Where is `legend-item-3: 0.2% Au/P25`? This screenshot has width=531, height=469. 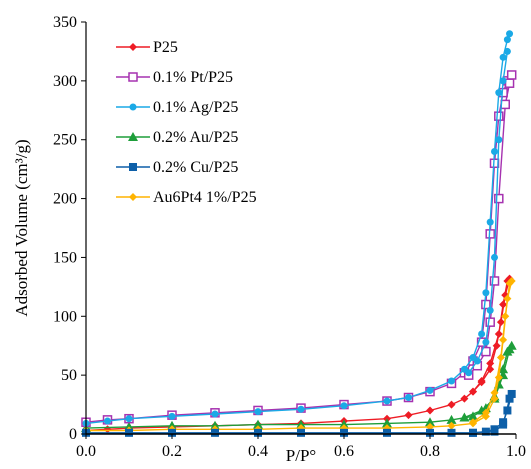 legend-item-3: 0.2% Au/P25 is located at coordinates (177, 137).